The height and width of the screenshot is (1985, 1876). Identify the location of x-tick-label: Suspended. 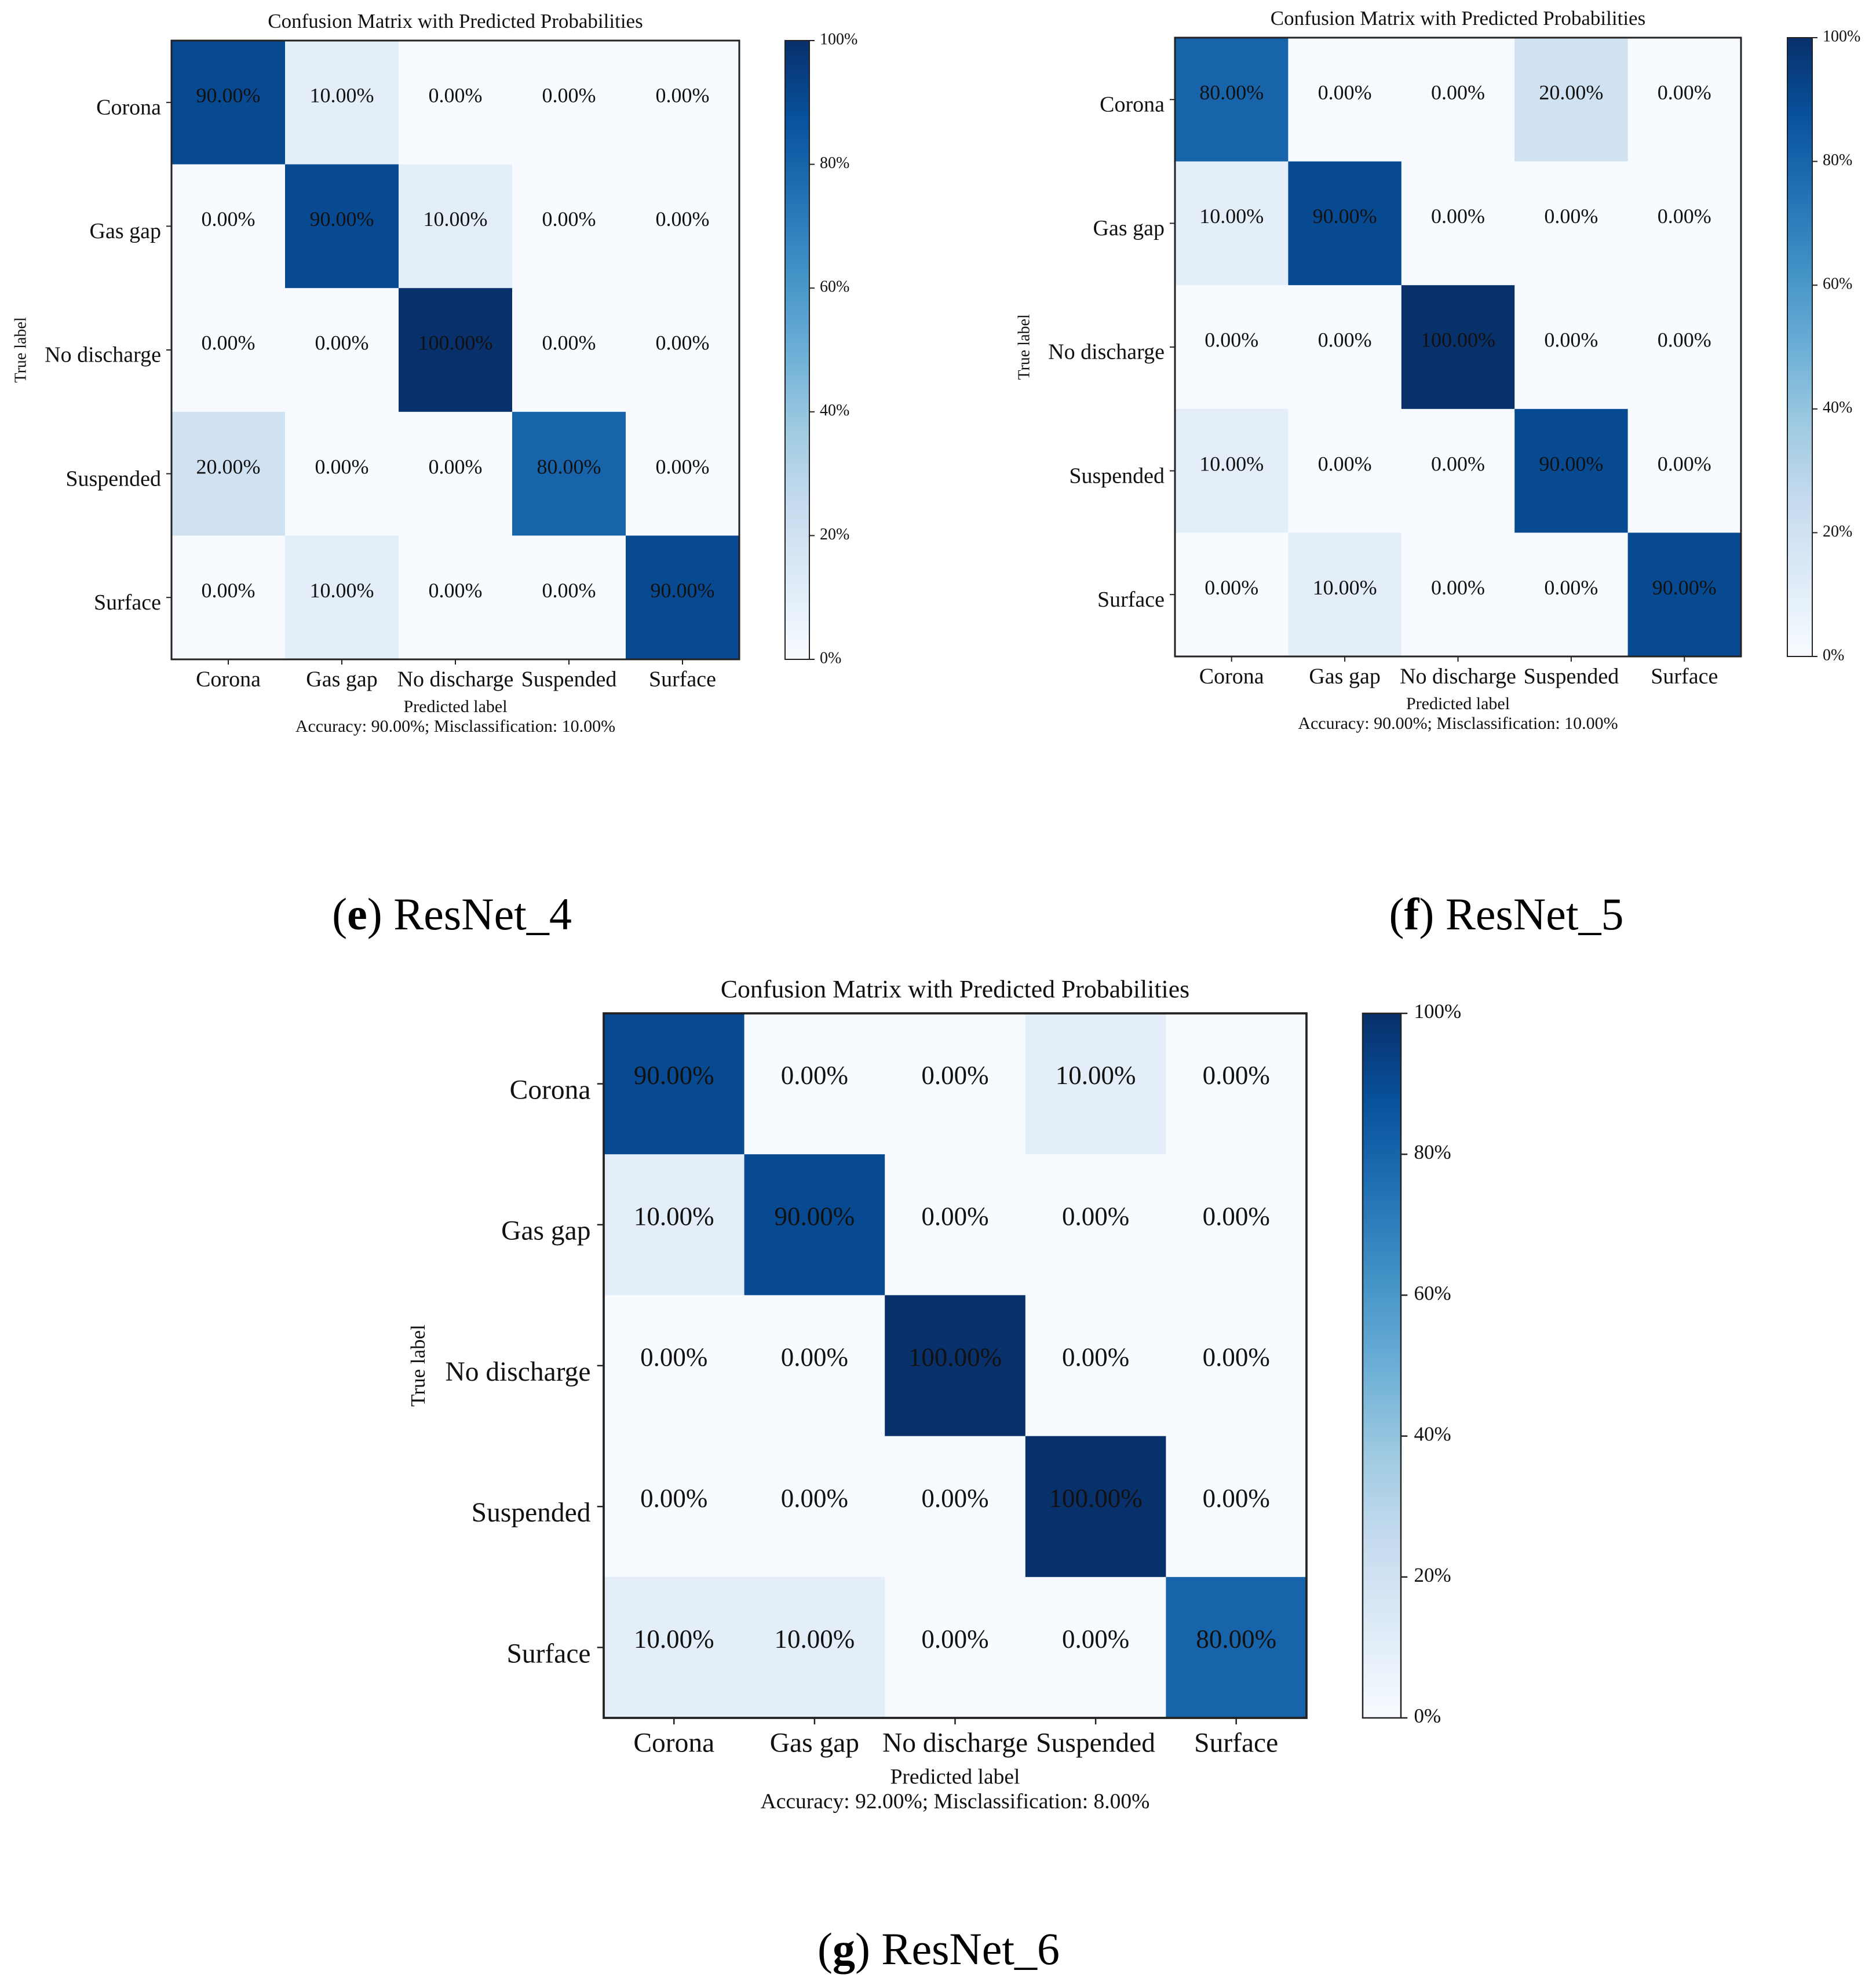
(1571, 677).